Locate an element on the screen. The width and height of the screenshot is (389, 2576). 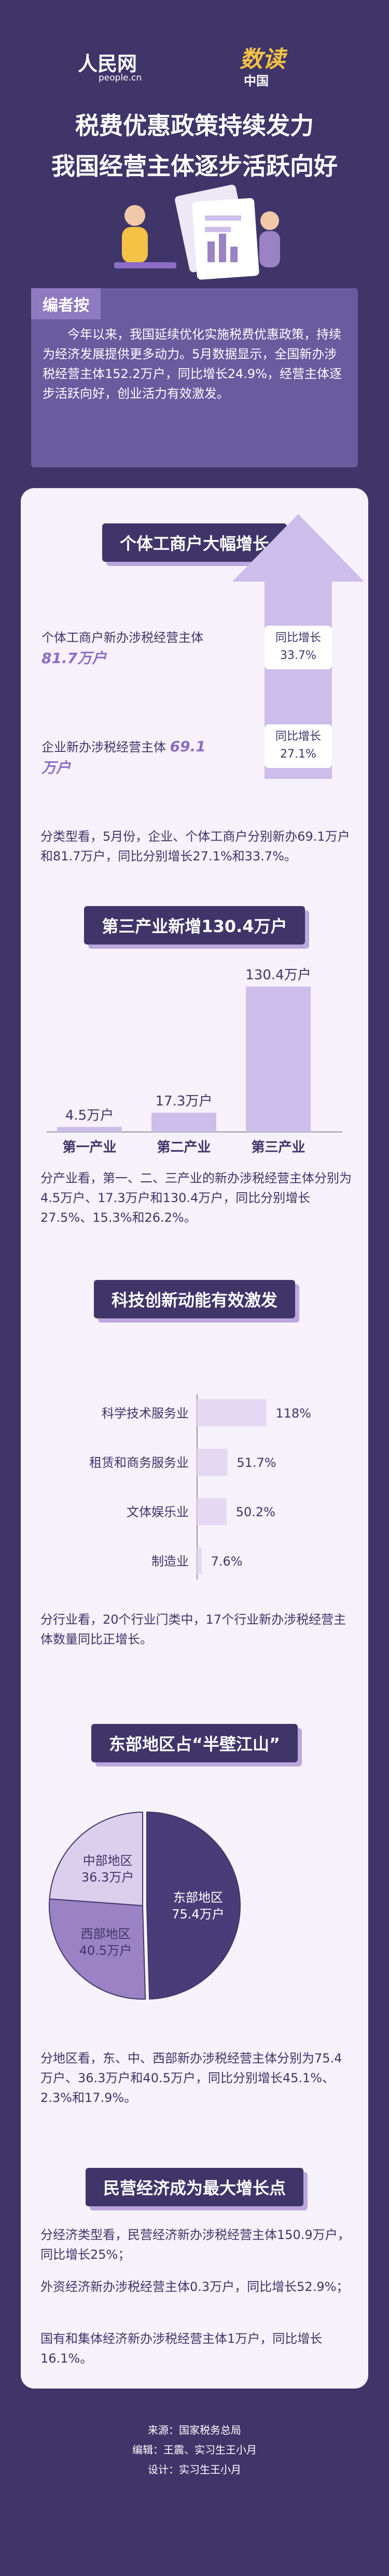
section-title-text: 民营经济成为最大增长点 is located at coordinates (194, 2187).